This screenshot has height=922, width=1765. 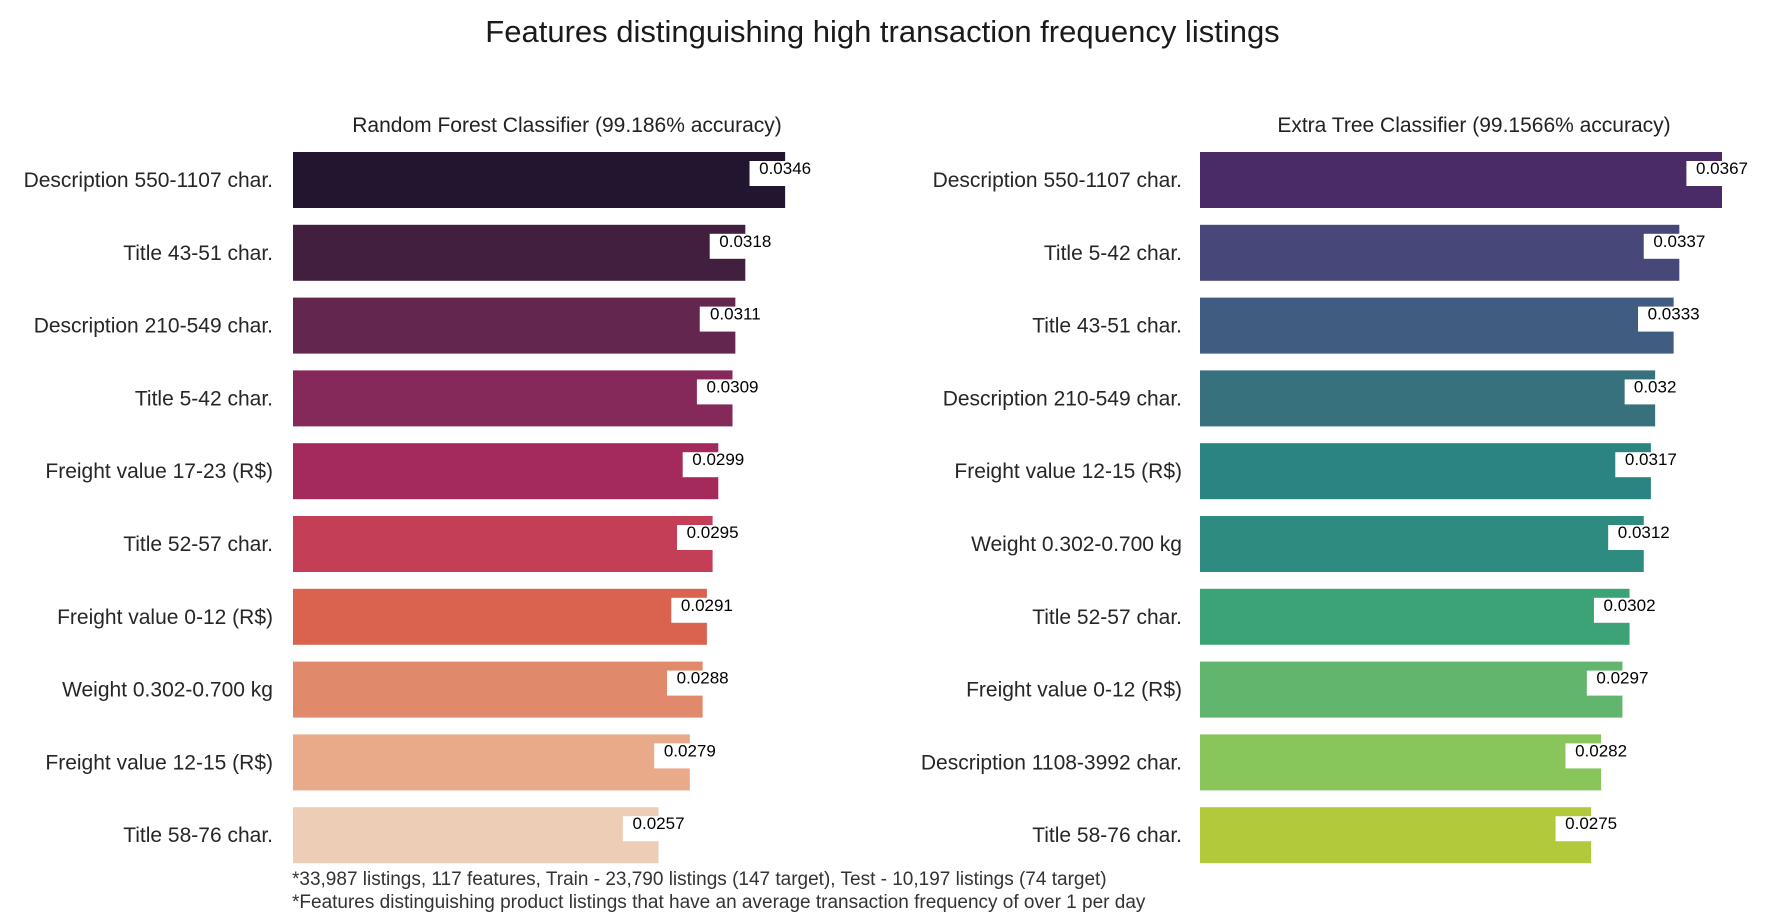 I want to click on data-label-rf-8: 0.0288, so click(x=703, y=678).